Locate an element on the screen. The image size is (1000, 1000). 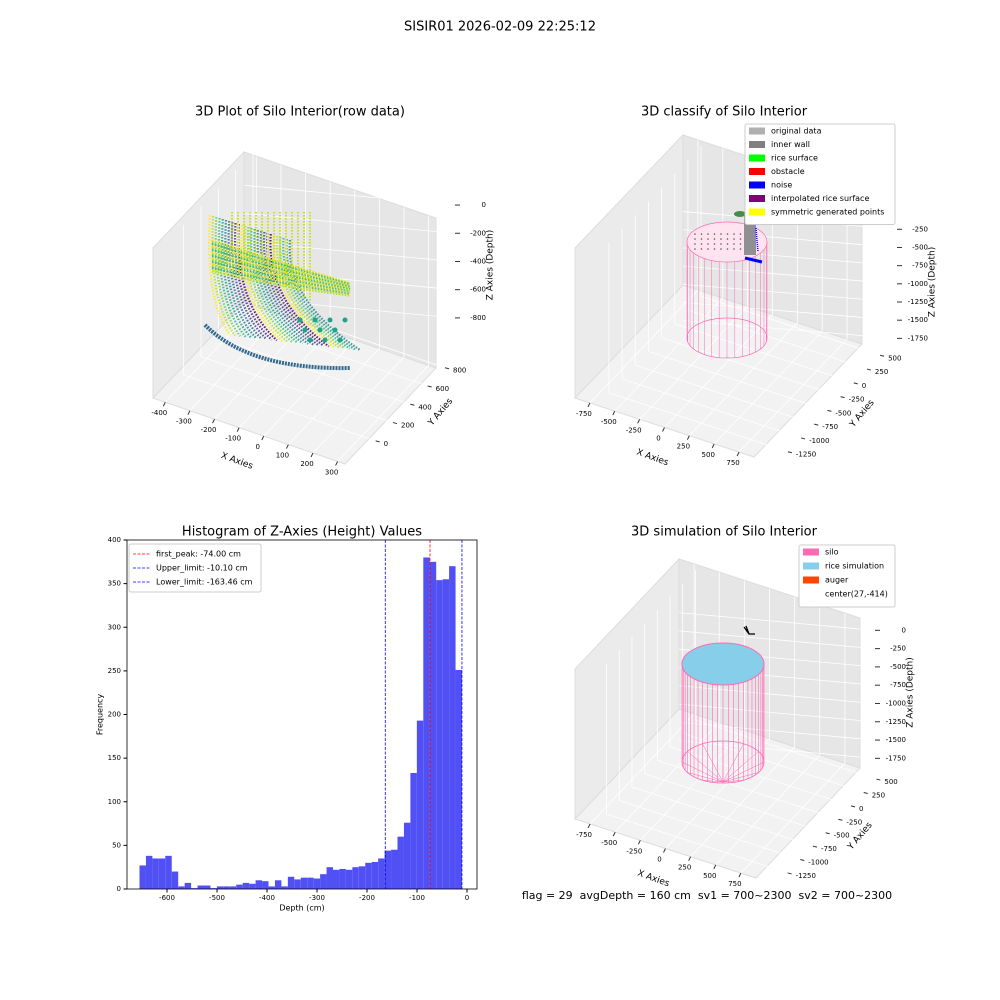
legend-label: obstacle is located at coordinates (788, 171).